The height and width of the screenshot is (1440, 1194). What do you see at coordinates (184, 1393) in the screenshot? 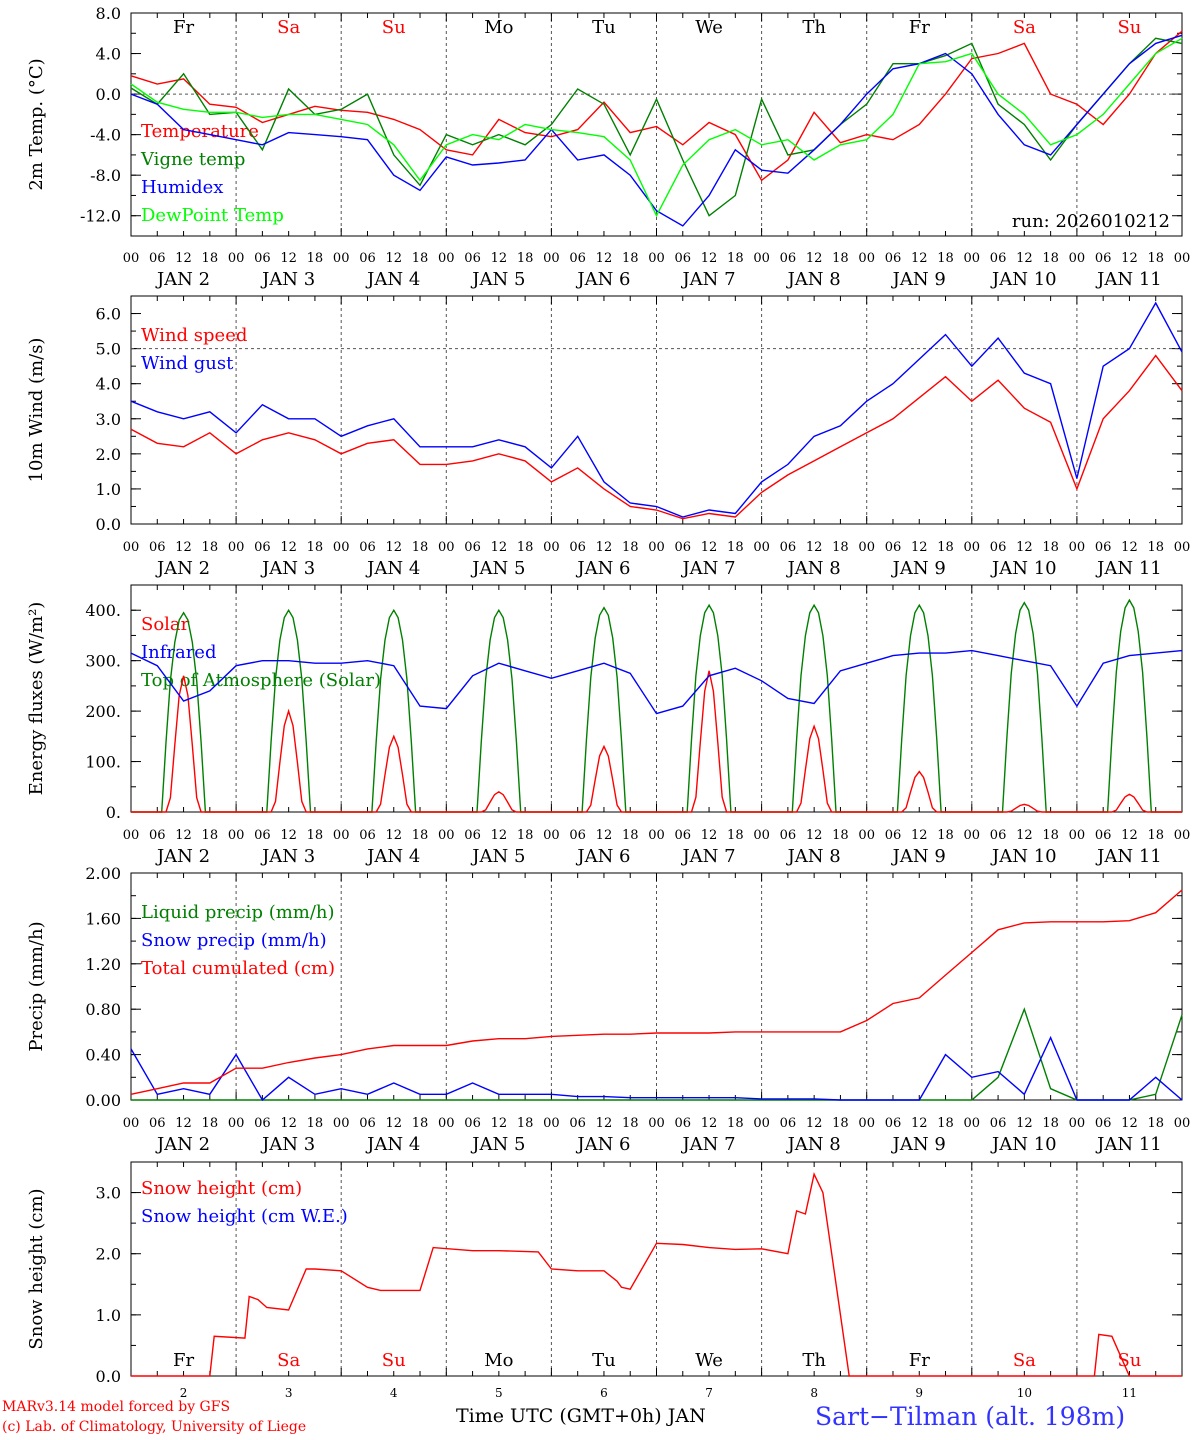
I see `day-number-label: 2` at bounding box center [184, 1393].